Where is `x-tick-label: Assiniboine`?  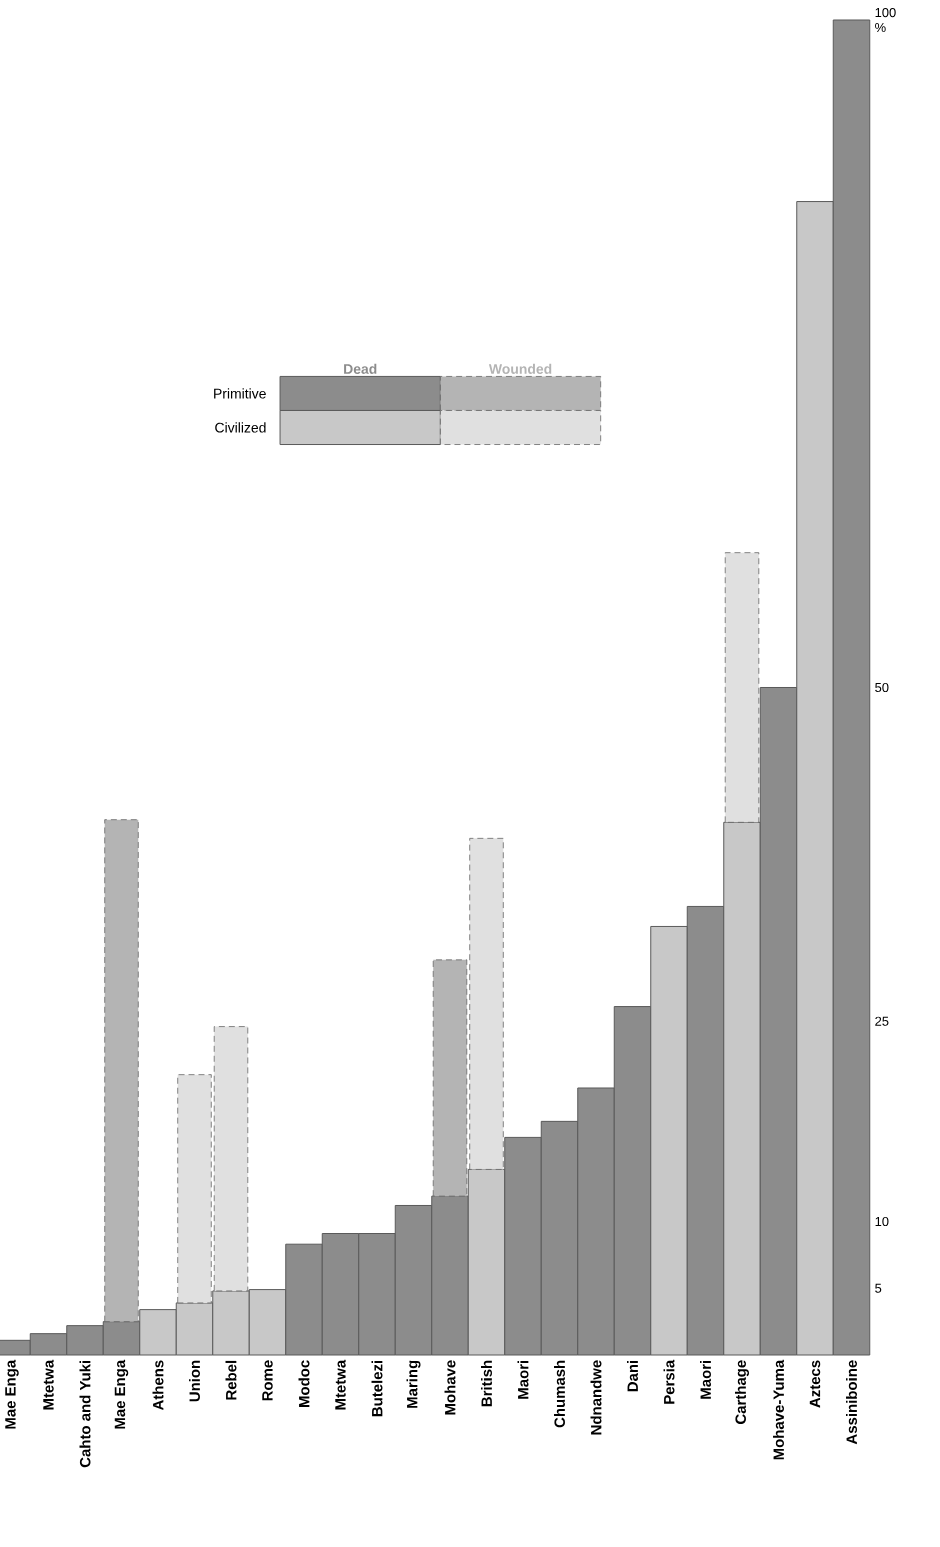 x-tick-label: Assiniboine is located at coordinates (851, 1402).